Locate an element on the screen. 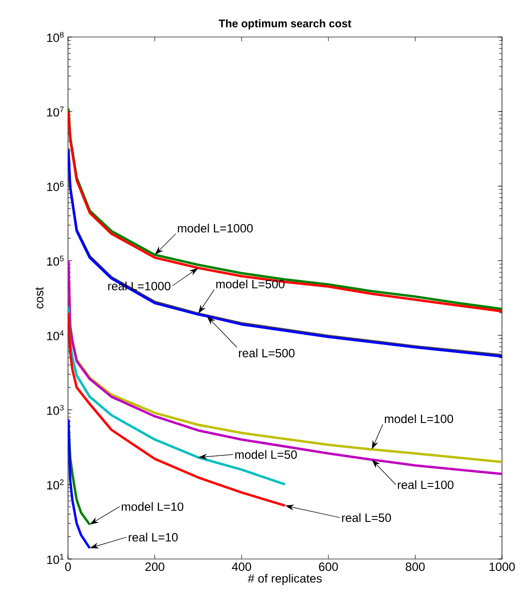  x-tick-label: 200 is located at coordinates (154, 566).